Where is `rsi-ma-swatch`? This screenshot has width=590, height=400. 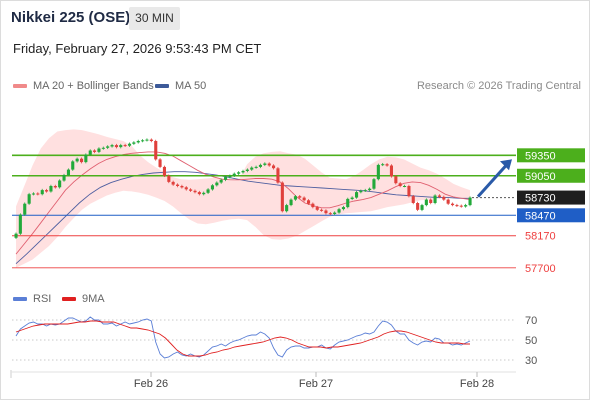
rsi-ma-swatch is located at coordinates (69, 299).